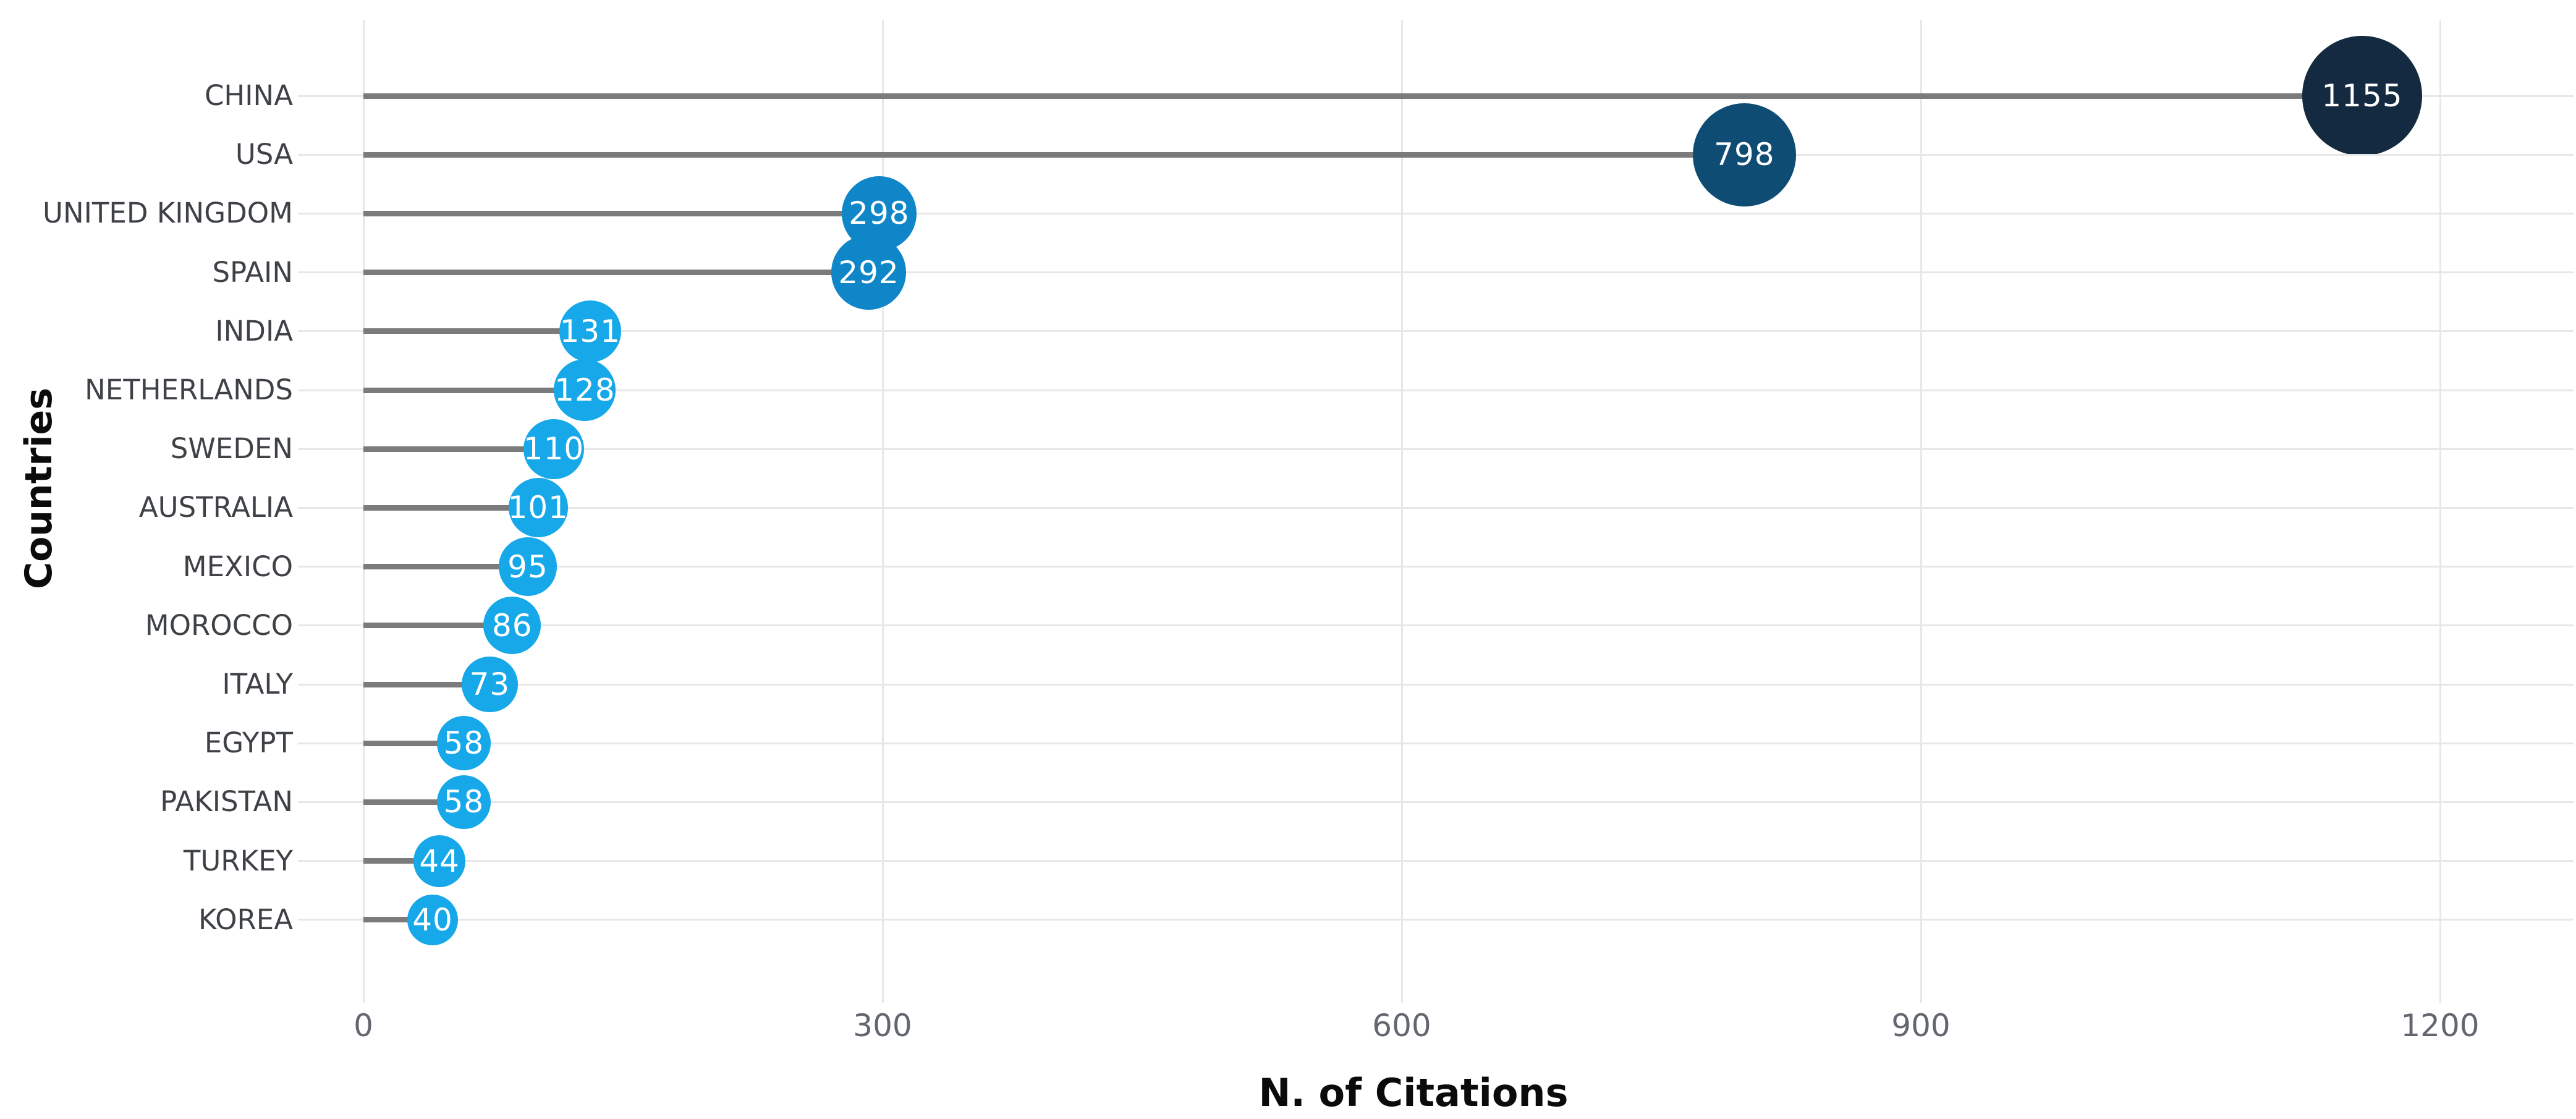 This screenshot has width=2576, height=1119. I want to click on value-bubble: 40, so click(432, 919).